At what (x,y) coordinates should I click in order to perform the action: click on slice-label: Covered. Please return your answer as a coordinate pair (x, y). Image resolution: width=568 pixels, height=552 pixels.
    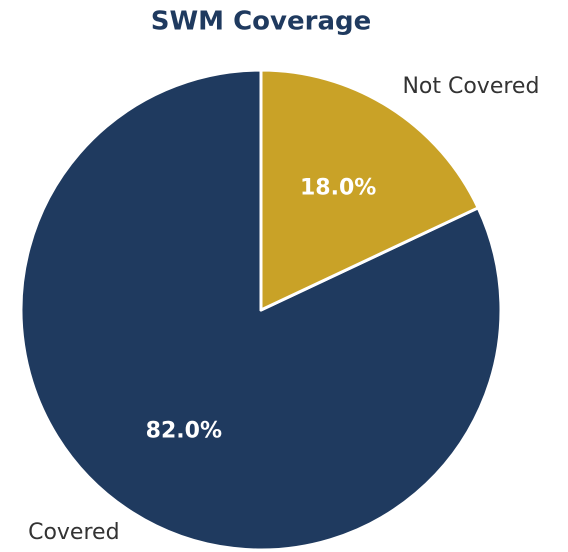
    Looking at the image, I should click on (73, 532).